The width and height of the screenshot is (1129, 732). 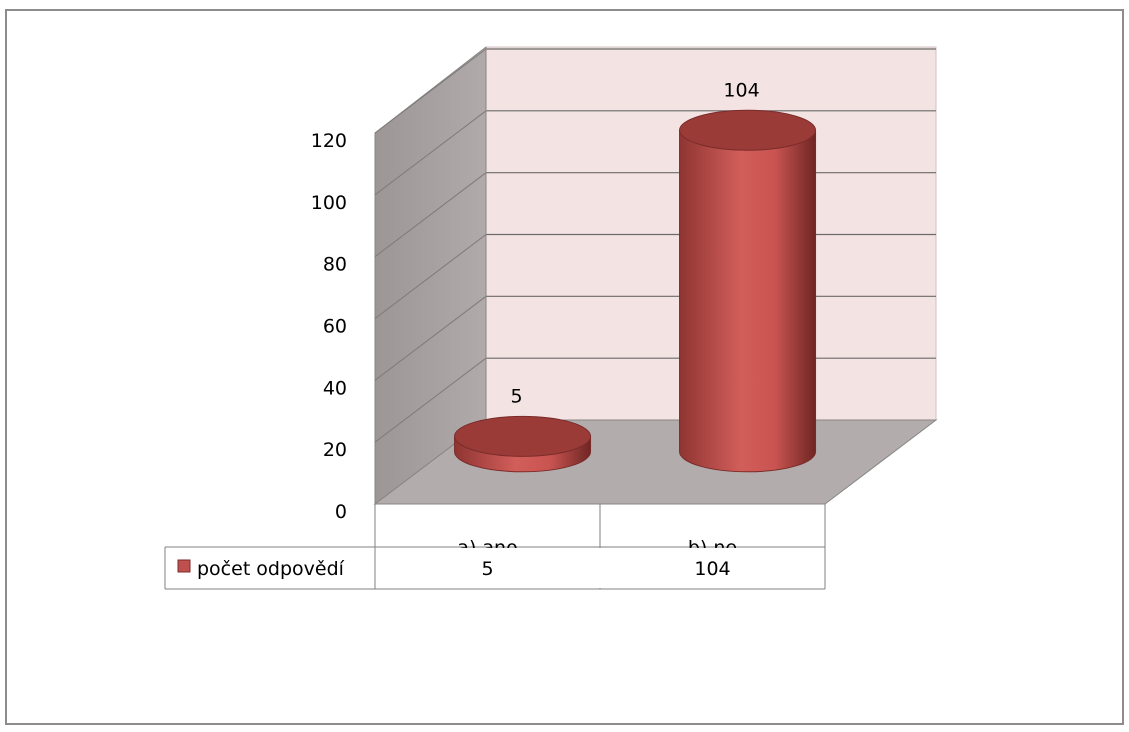 What do you see at coordinates (335, 327) in the screenshot?
I see `y-tick-label: 60` at bounding box center [335, 327].